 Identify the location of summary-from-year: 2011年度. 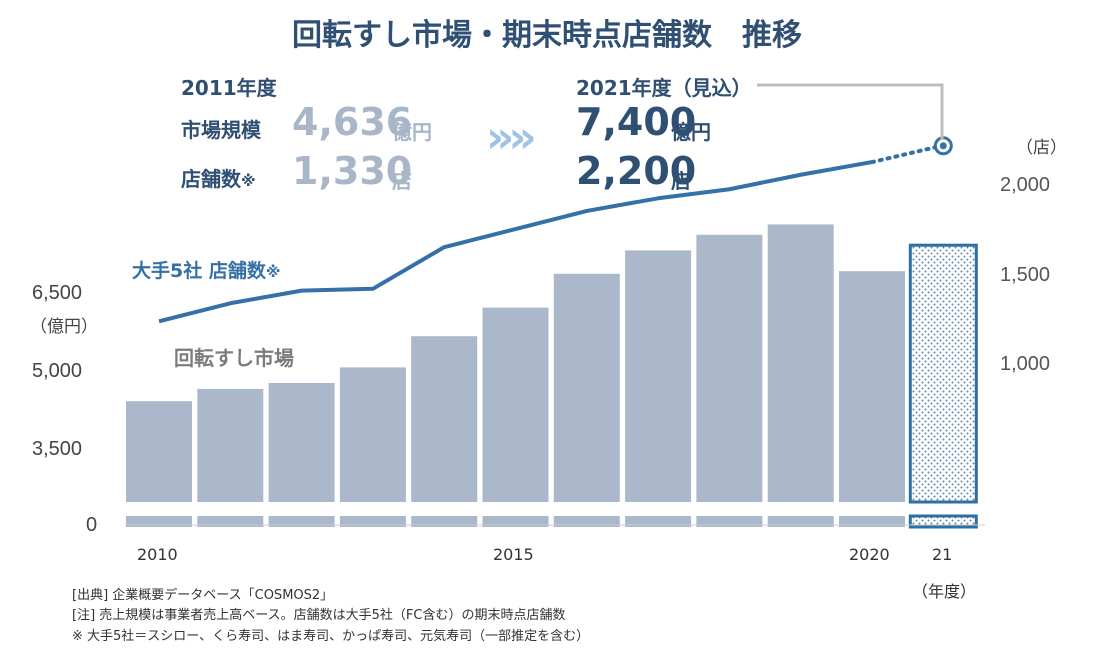
(229, 88).